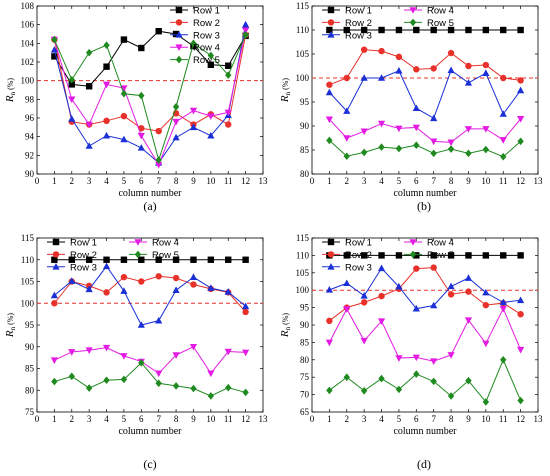 This screenshot has height=476, width=550. Describe the element at coordinates (37, 419) in the screenshot. I see `x-tick-label: 0` at that location.